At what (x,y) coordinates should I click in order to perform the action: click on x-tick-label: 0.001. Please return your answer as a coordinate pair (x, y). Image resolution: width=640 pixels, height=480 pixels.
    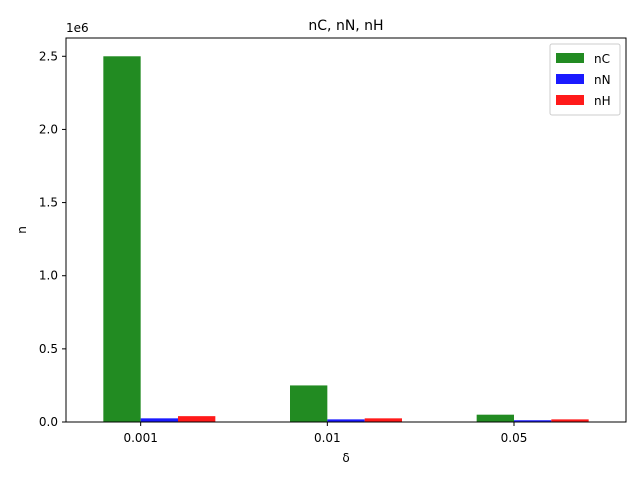
    Looking at the image, I should click on (140, 438).